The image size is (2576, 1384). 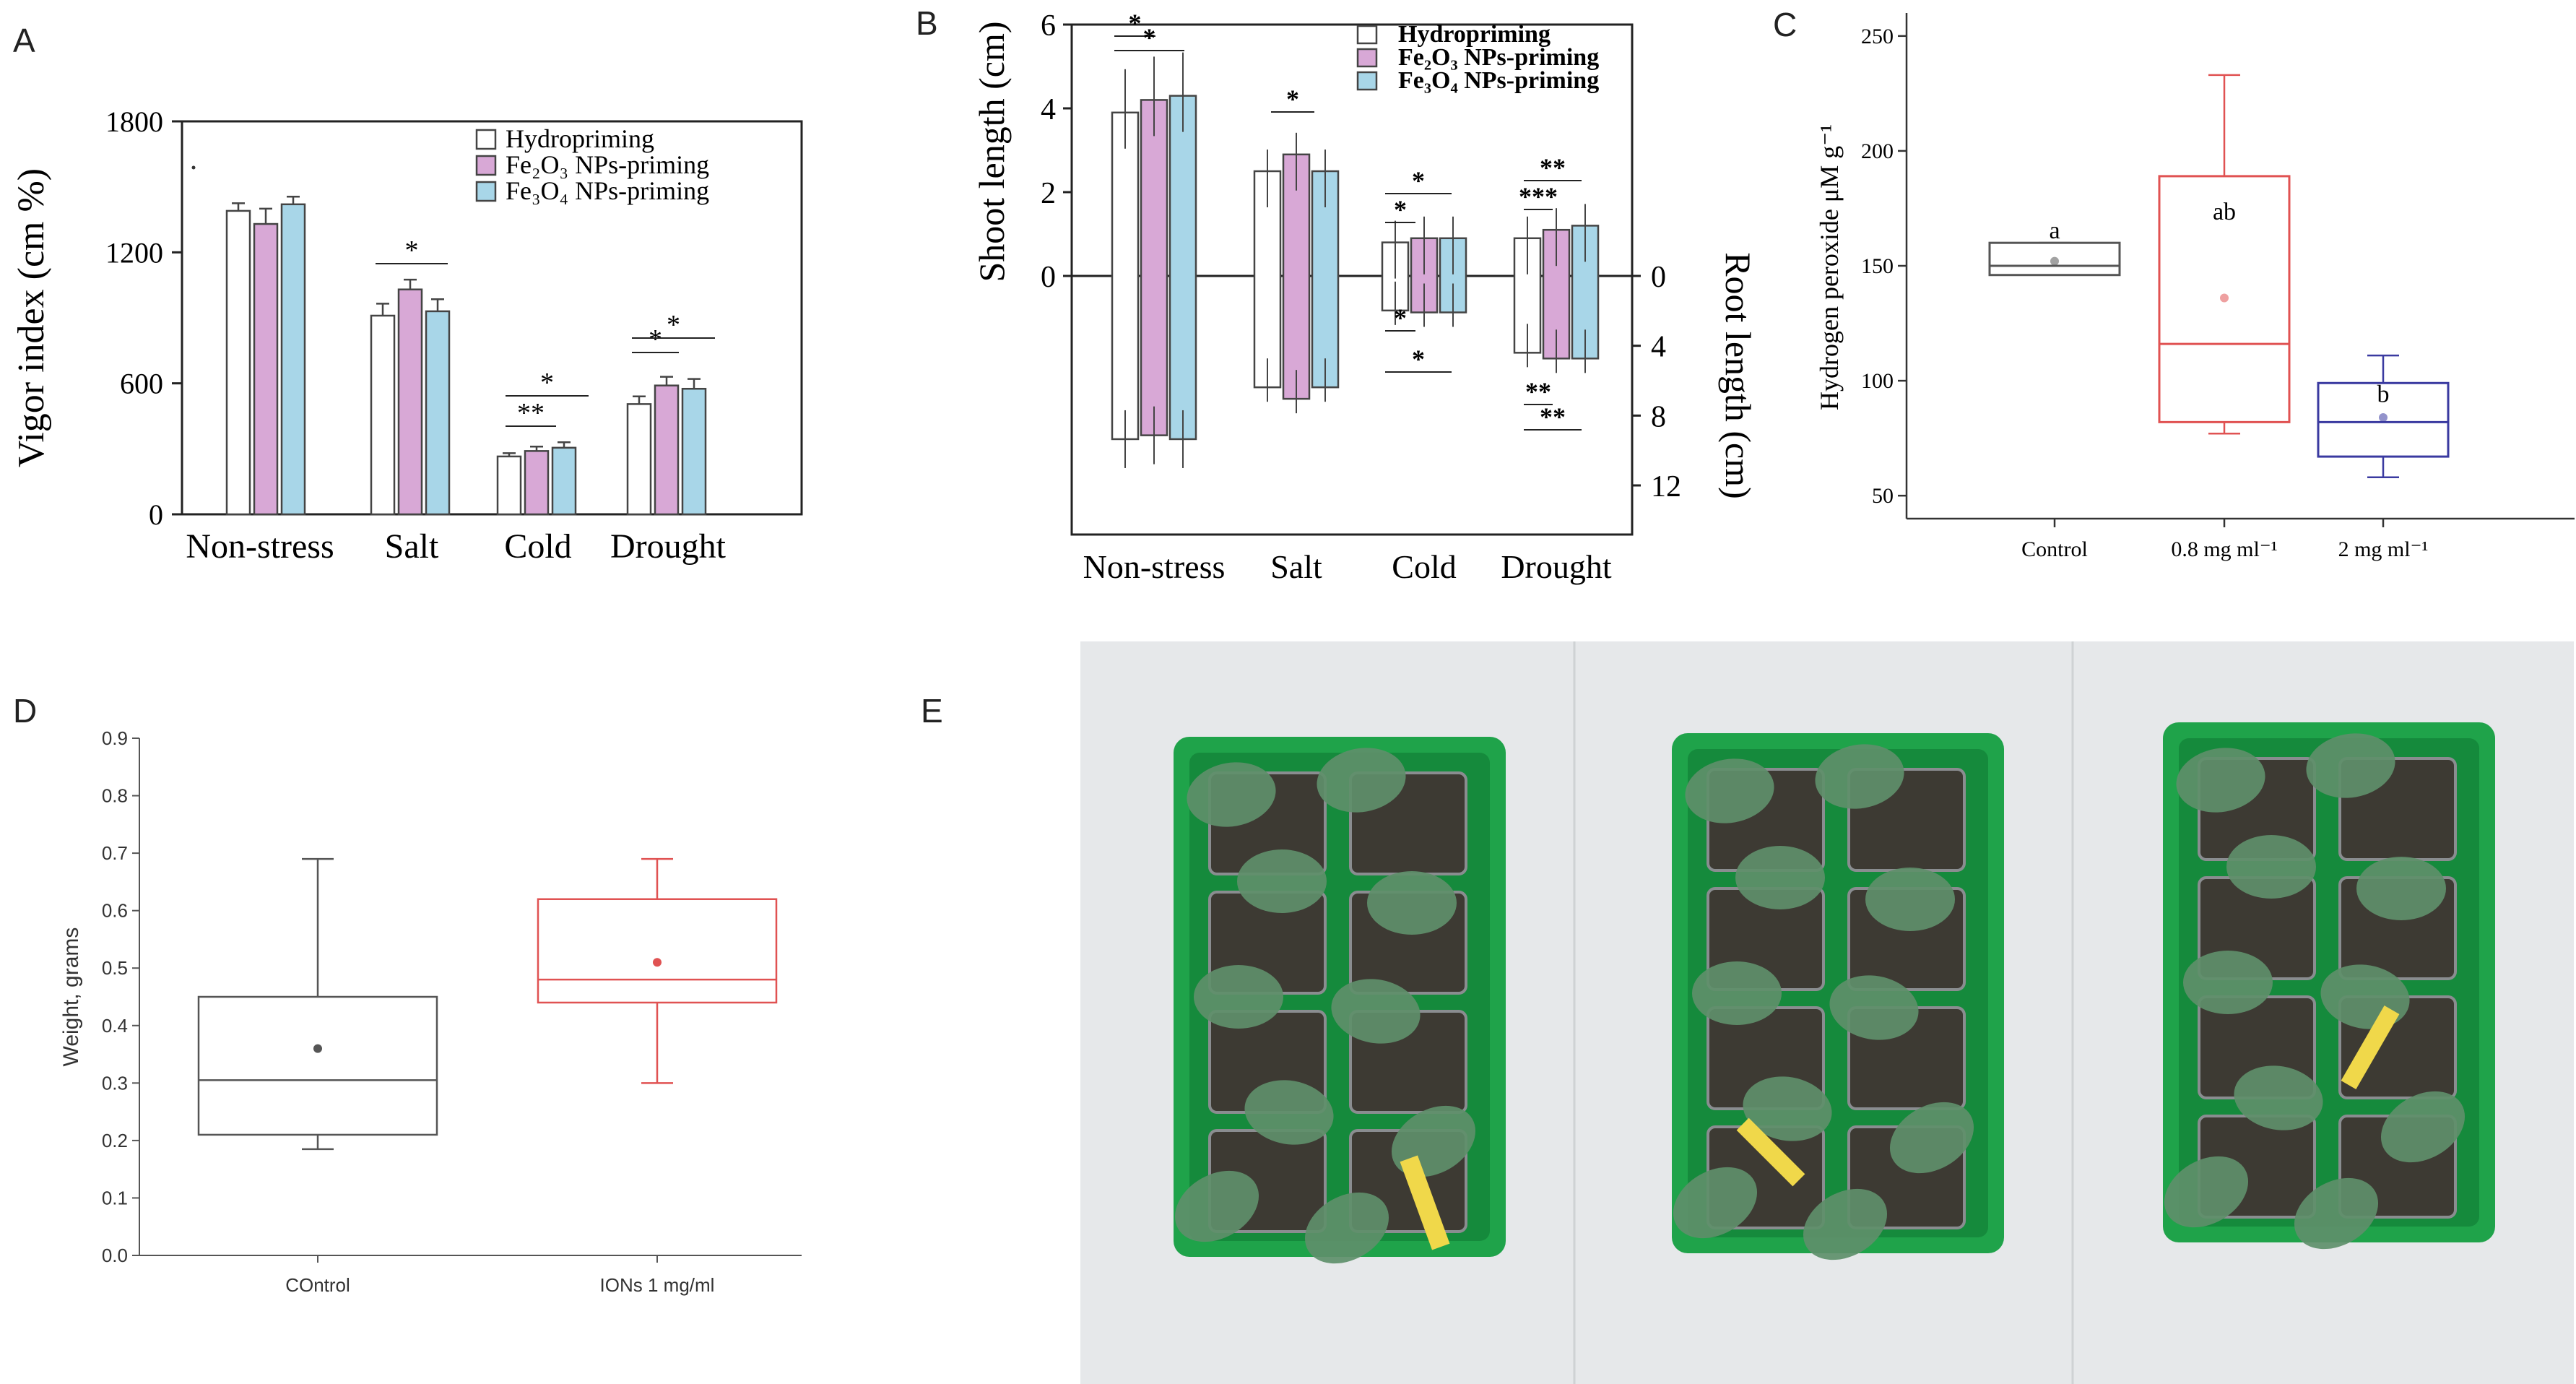 What do you see at coordinates (1154, 566) in the screenshot?
I see `x-tick-label: Non-stress` at bounding box center [1154, 566].